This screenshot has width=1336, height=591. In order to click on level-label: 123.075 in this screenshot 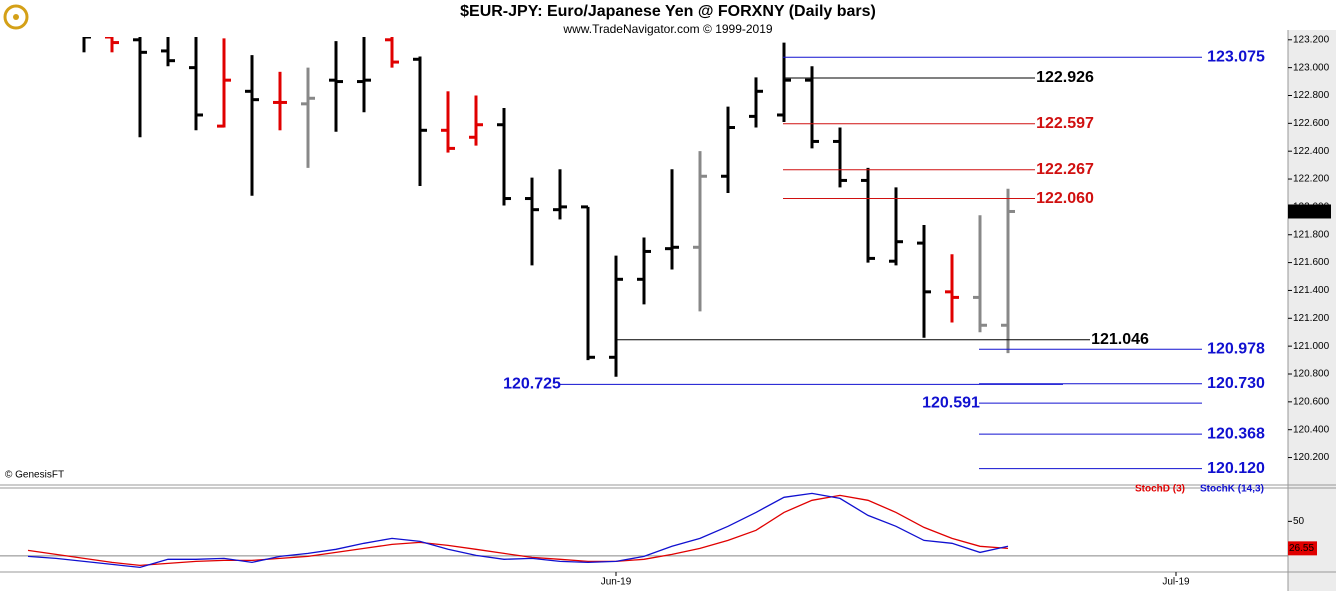, I will do `click(1236, 56)`.